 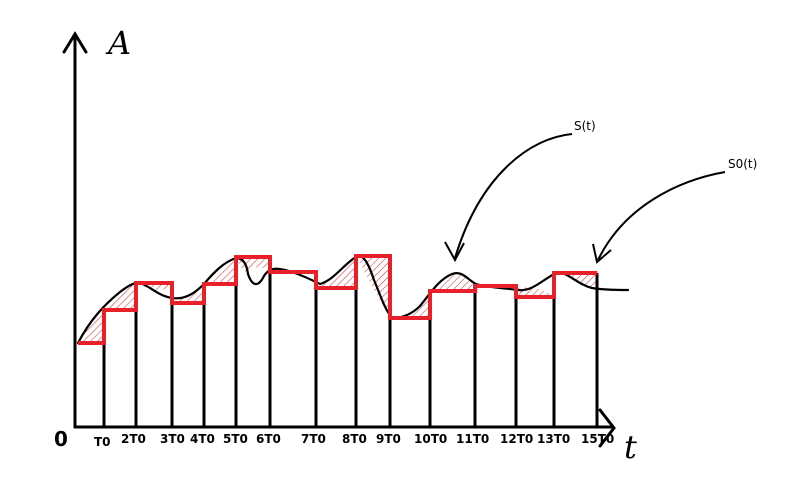 What do you see at coordinates (454, 252) in the screenshot?
I see `signal-callout-arrowhead` at bounding box center [454, 252].